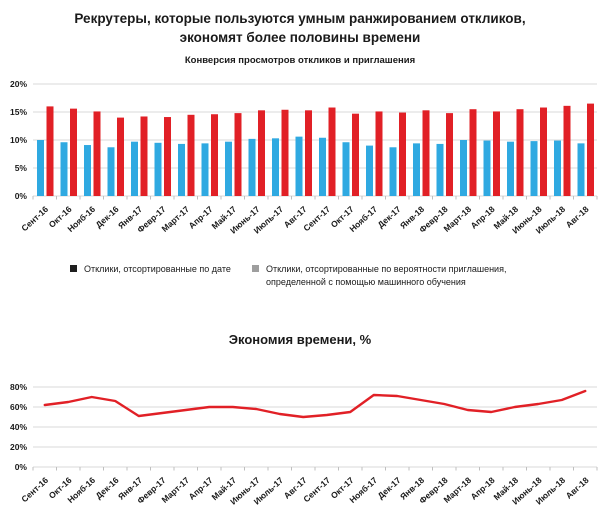  What do you see at coordinates (18, 140) in the screenshot?
I see `svg-text: 10%` at bounding box center [18, 140].